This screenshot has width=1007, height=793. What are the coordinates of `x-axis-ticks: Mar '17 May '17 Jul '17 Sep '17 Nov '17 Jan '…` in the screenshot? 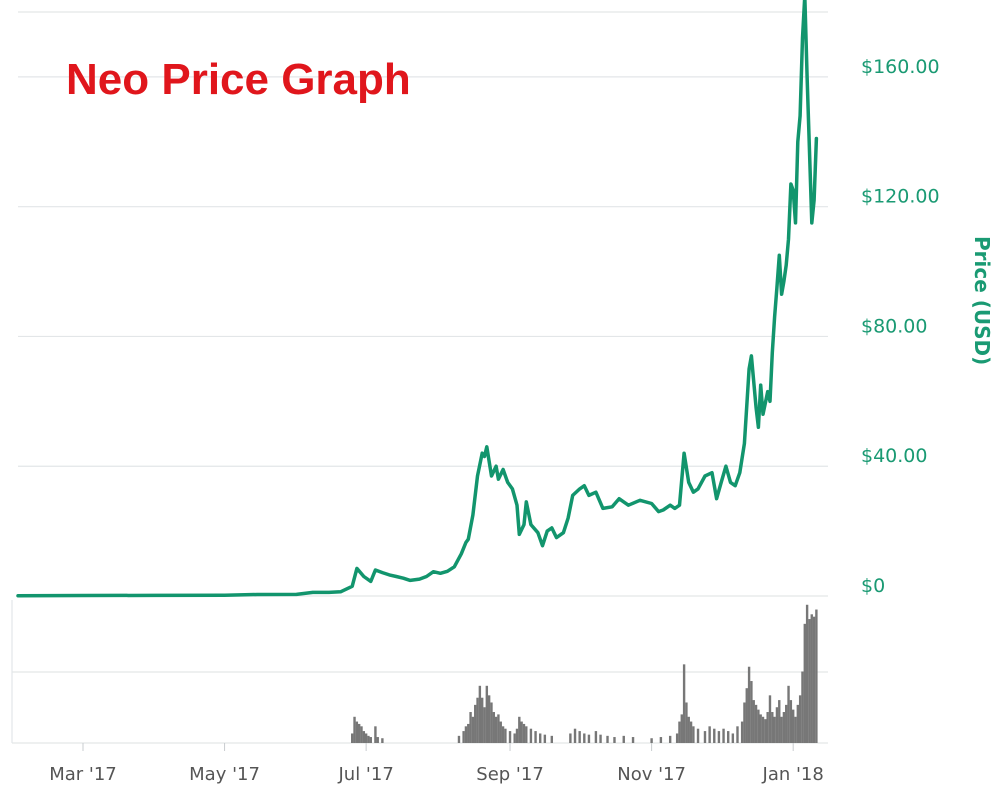 It's located at (436, 764).